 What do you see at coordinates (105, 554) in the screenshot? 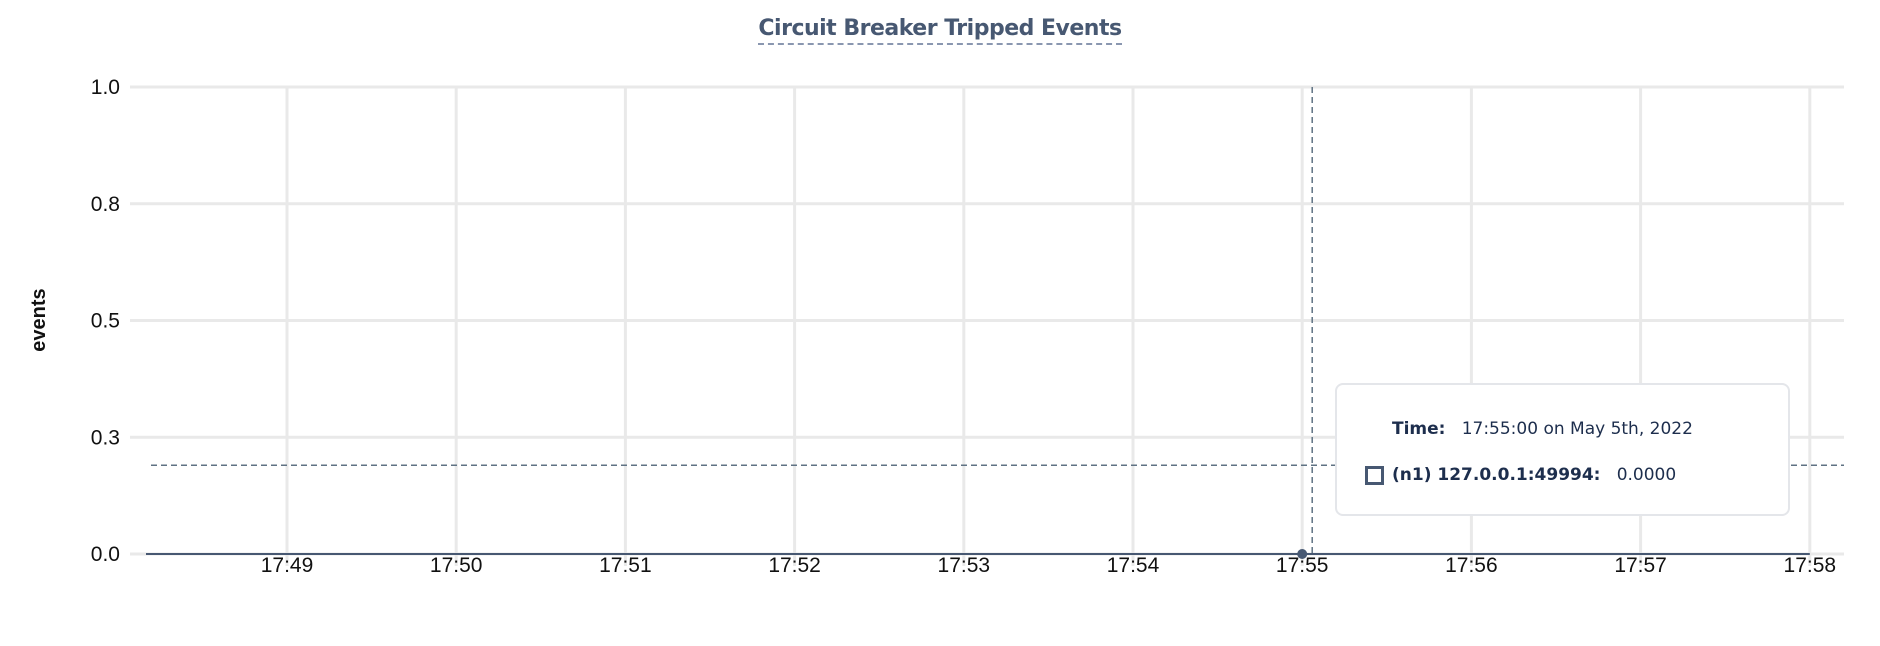
I see `y-tick-label: 0.0` at bounding box center [105, 554].